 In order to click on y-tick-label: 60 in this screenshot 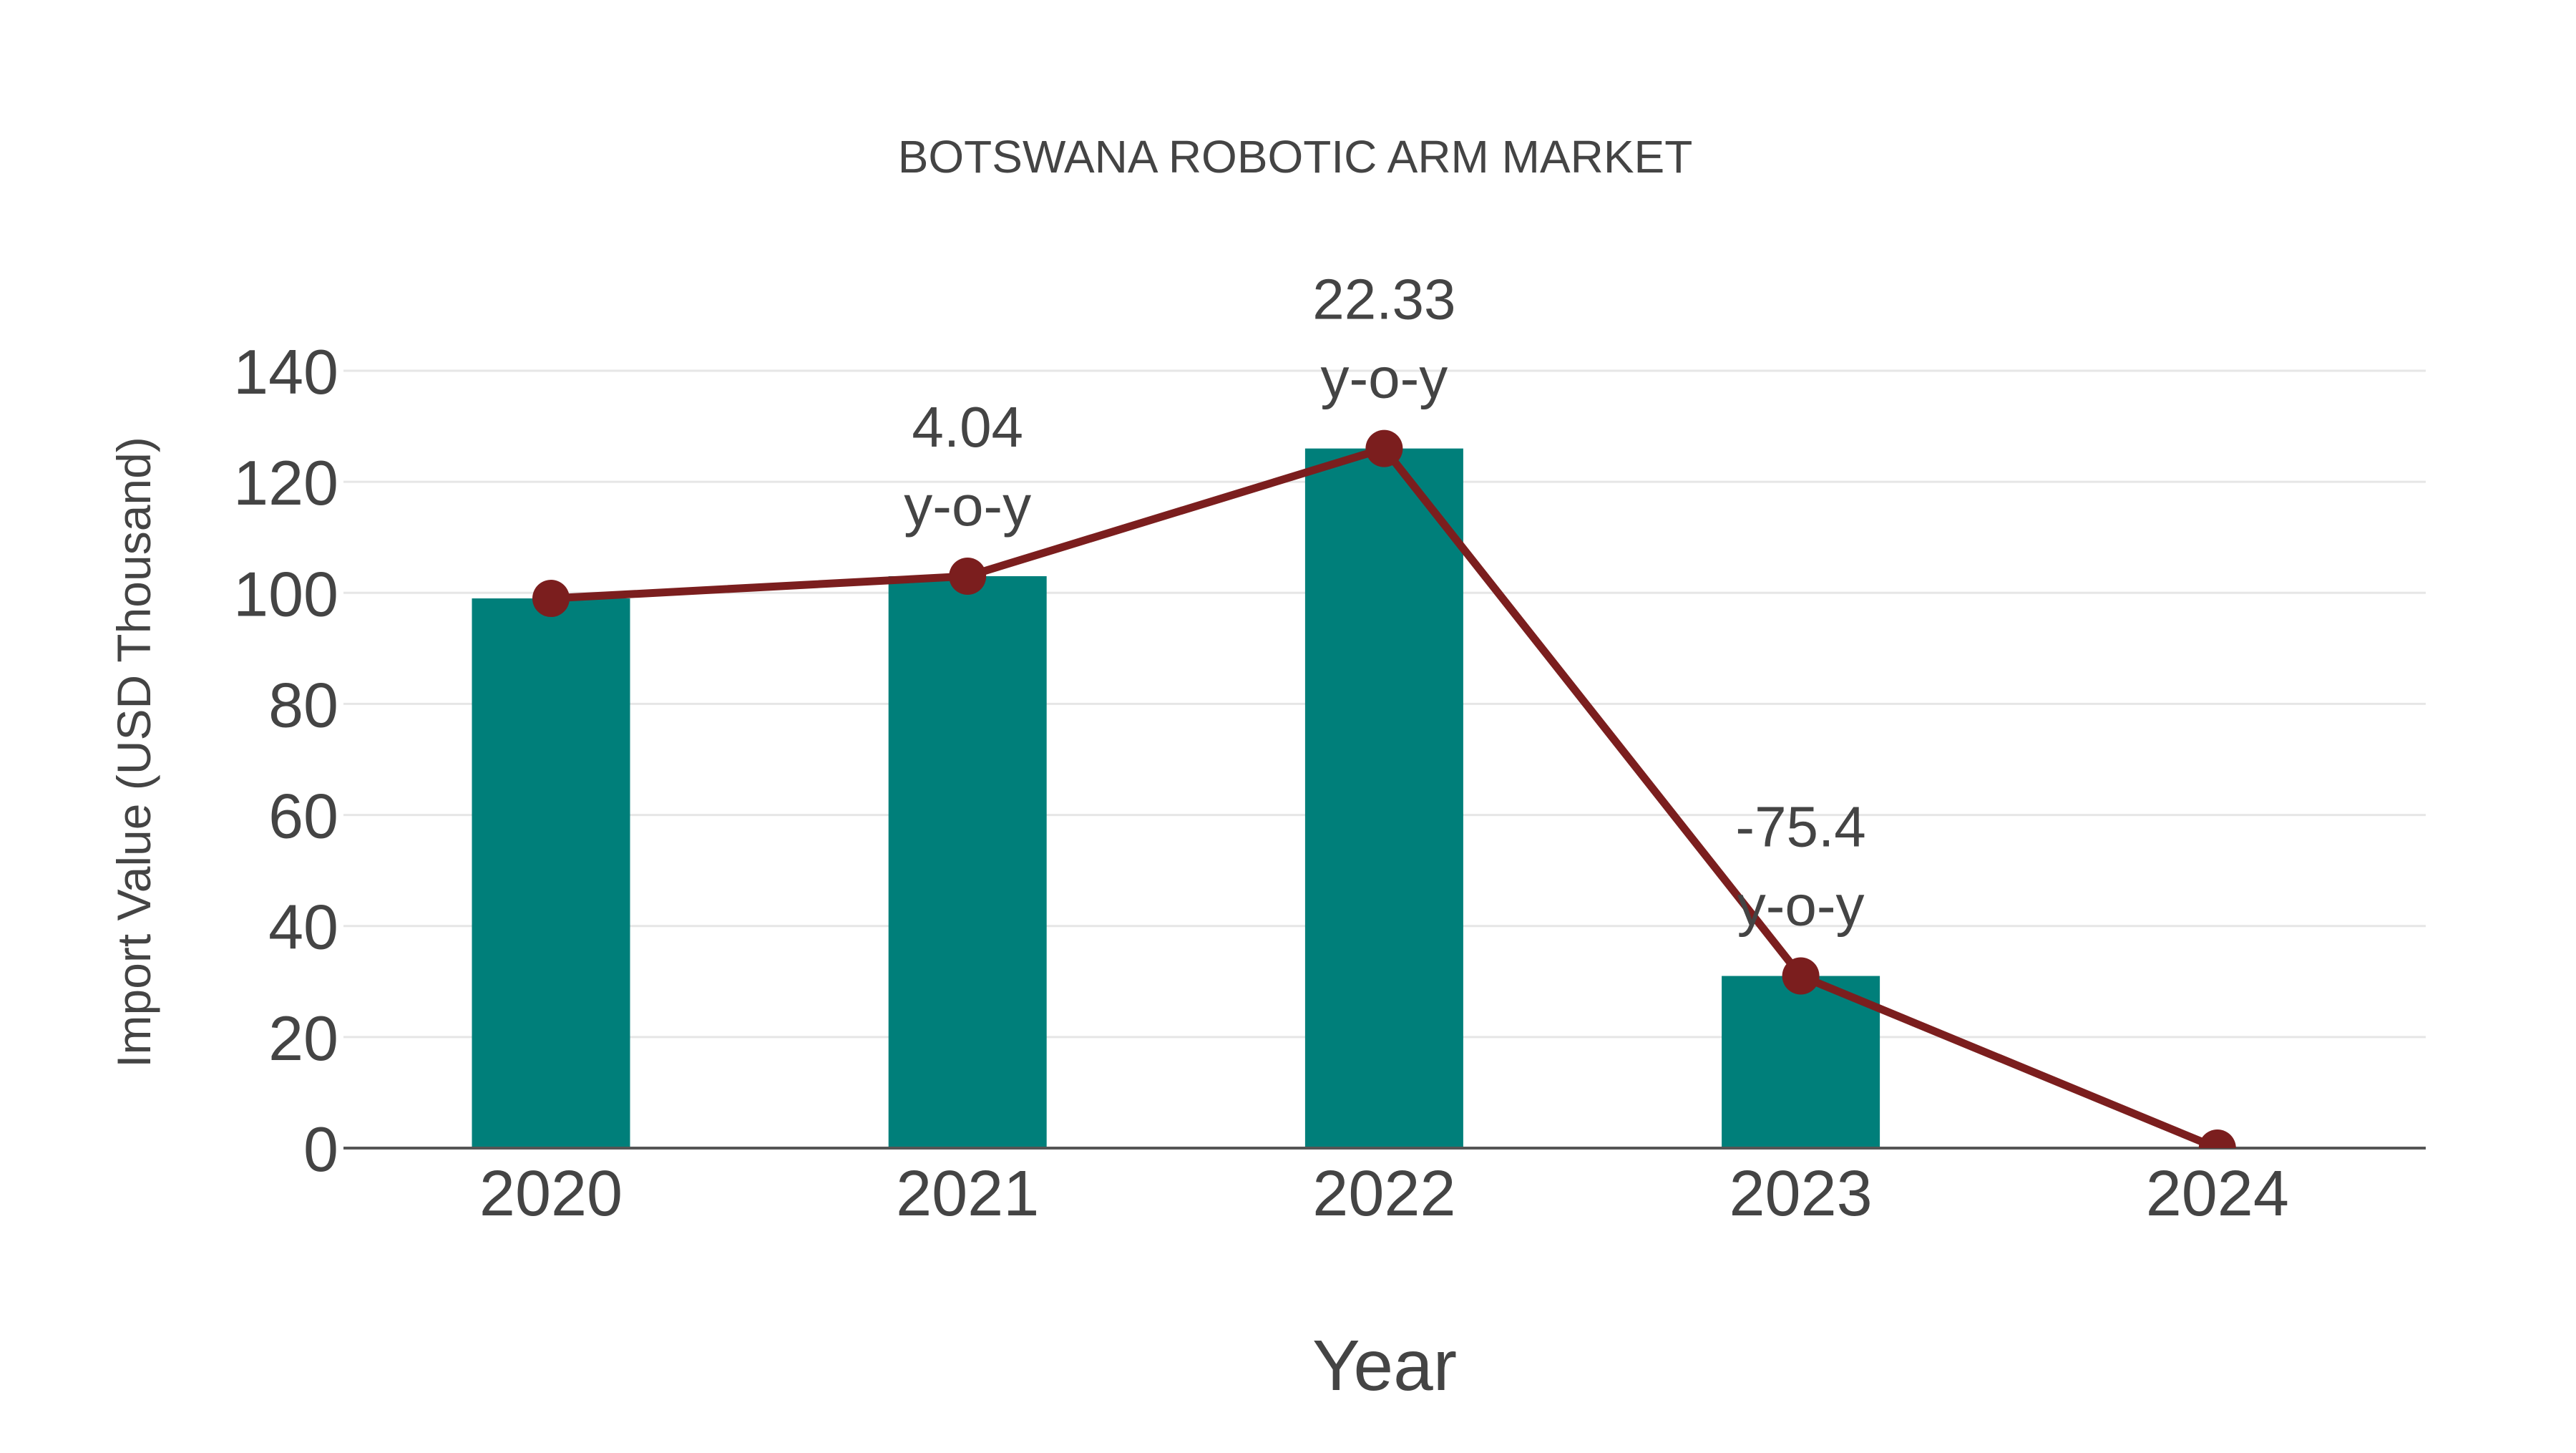, I will do `click(303, 817)`.